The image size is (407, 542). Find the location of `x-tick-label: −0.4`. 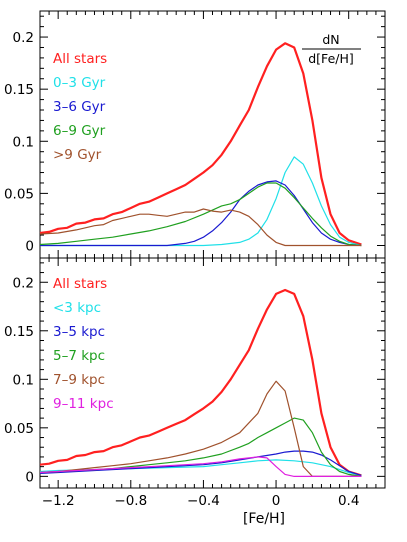

x-tick-label: −0.4 is located at coordinates (203, 501).